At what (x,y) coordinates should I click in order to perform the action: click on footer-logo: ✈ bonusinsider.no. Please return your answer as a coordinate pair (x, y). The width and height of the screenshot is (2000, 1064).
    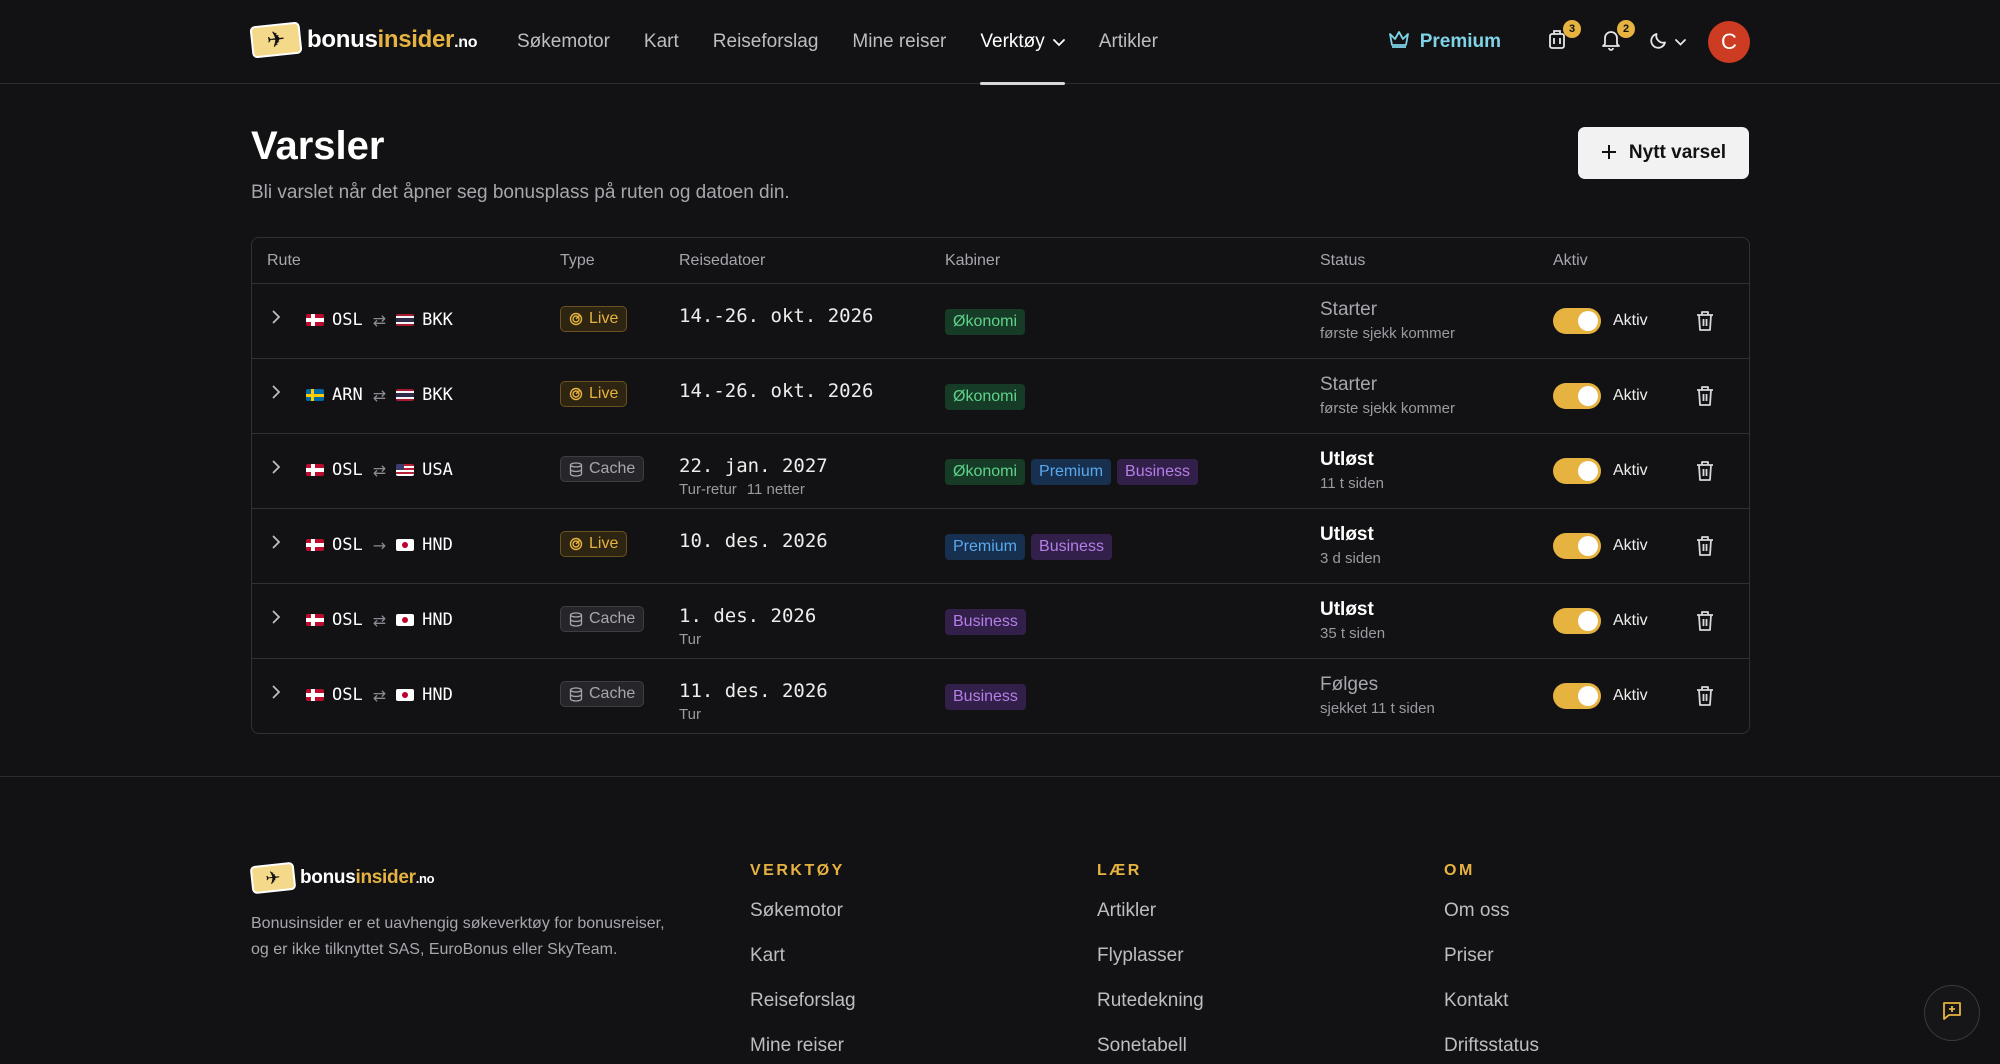
    Looking at the image, I should click on (342, 878).